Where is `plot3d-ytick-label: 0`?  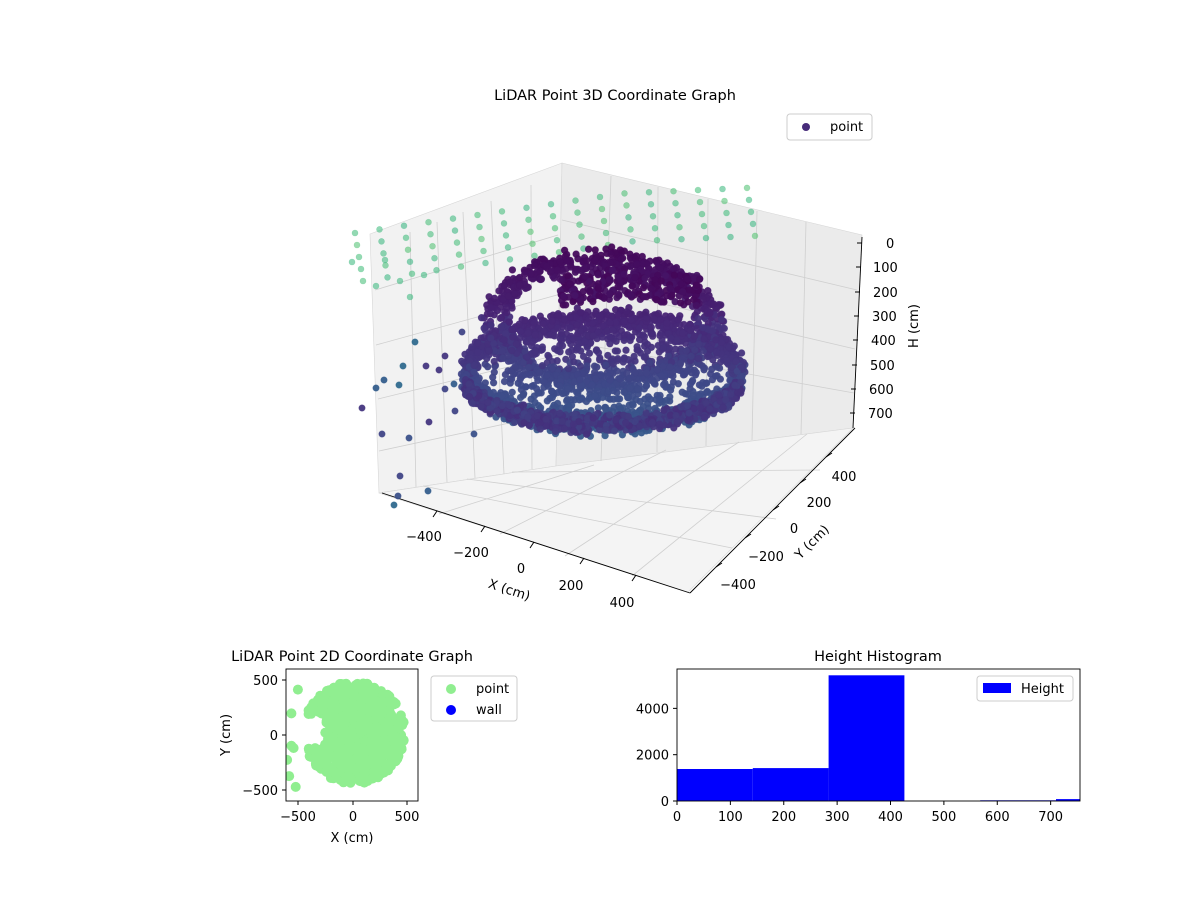
plot3d-ytick-label: 0 is located at coordinates (794, 529).